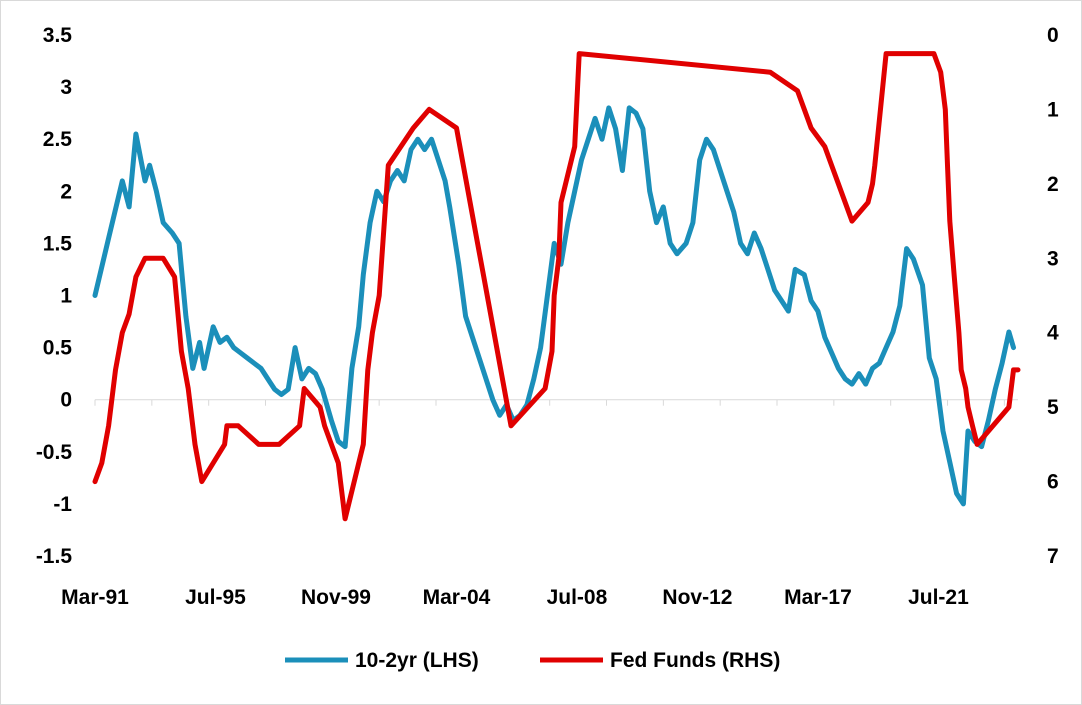 Image resolution: width=1082 pixels, height=705 pixels. I want to click on legend-label-fed-funds: Fed Funds (RHS), so click(695, 660).